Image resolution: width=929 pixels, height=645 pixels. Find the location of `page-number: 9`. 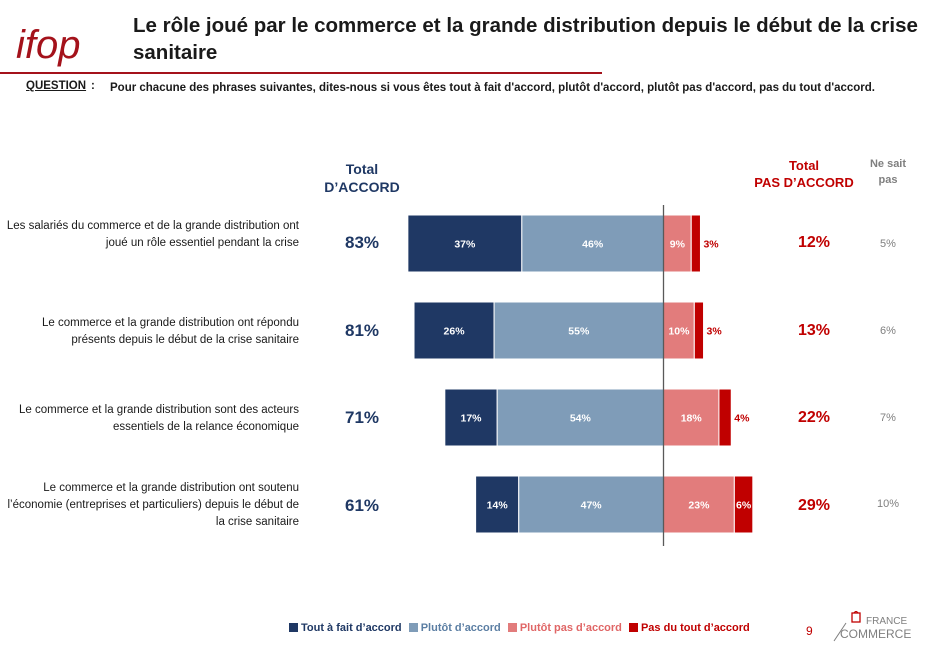

page-number: 9 is located at coordinates (809, 631).